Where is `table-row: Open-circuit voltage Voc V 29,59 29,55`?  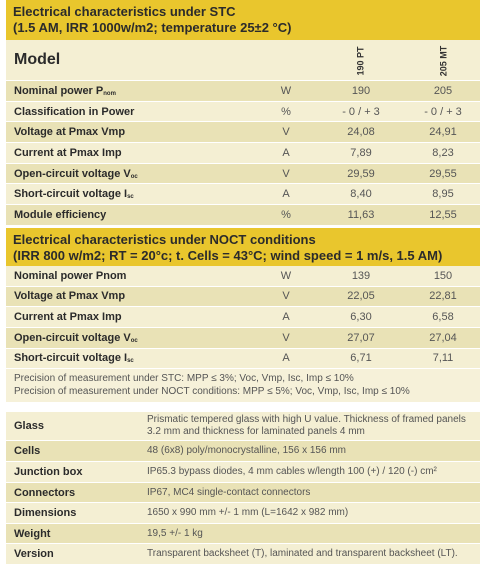
table-row: Open-circuit voltage Voc V 29,59 29,55 is located at coordinates (243, 174).